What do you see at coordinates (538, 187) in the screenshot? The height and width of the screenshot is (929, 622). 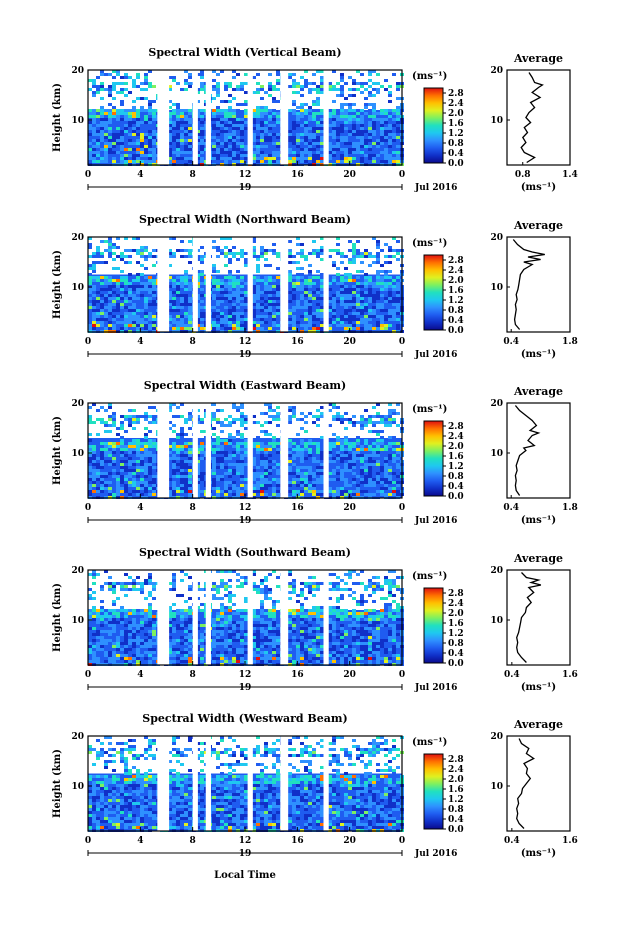 I see `average-unit: (ms⁻¹)` at bounding box center [538, 187].